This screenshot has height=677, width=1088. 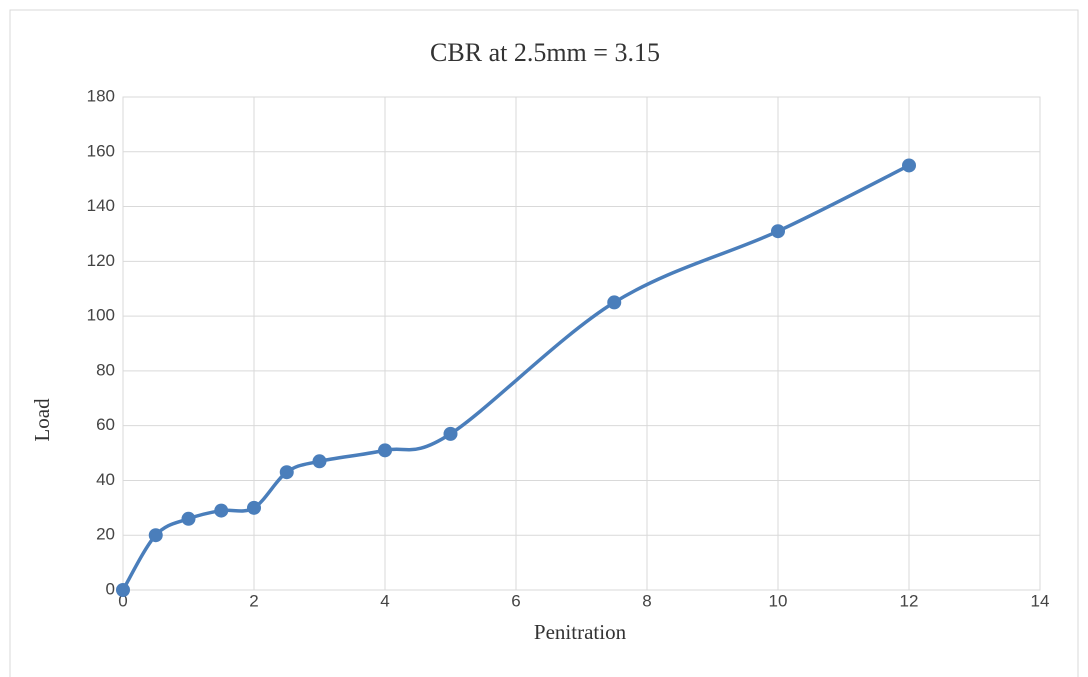 I want to click on x-tick-label: 14, so click(x=1040, y=600).